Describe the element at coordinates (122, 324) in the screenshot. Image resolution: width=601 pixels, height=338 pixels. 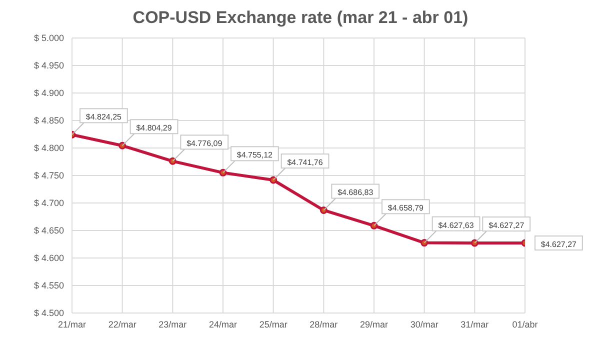
I see `x-tick-label: 22/mar` at that location.